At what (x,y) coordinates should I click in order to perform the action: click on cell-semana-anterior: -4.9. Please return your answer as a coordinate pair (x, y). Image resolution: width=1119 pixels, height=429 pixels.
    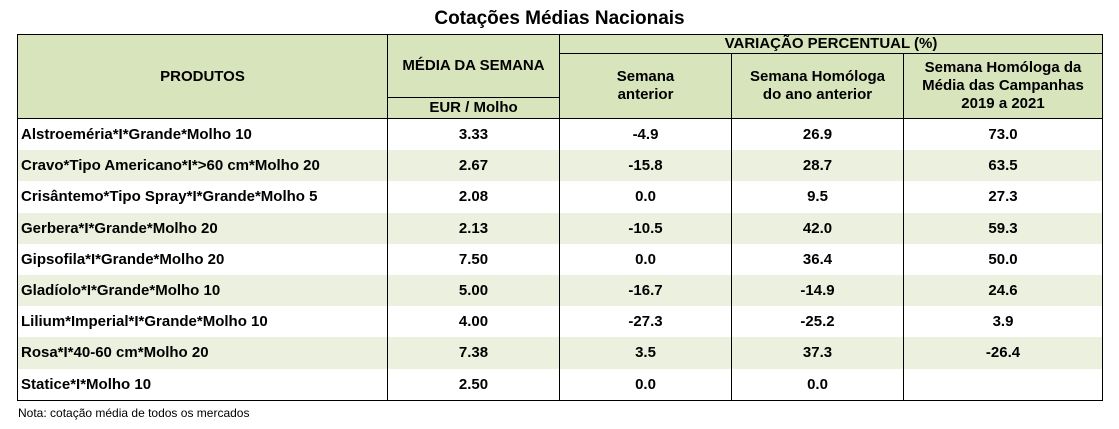
    Looking at the image, I should click on (645, 134).